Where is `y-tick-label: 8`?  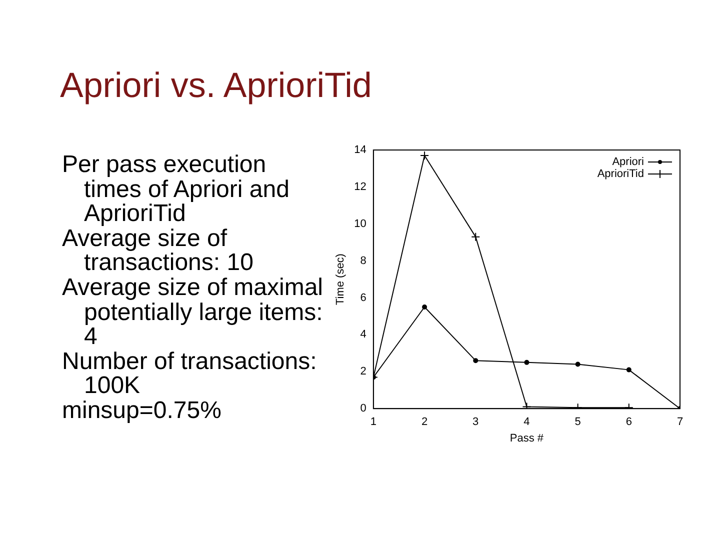
y-tick-label: 8 is located at coordinates (363, 260).